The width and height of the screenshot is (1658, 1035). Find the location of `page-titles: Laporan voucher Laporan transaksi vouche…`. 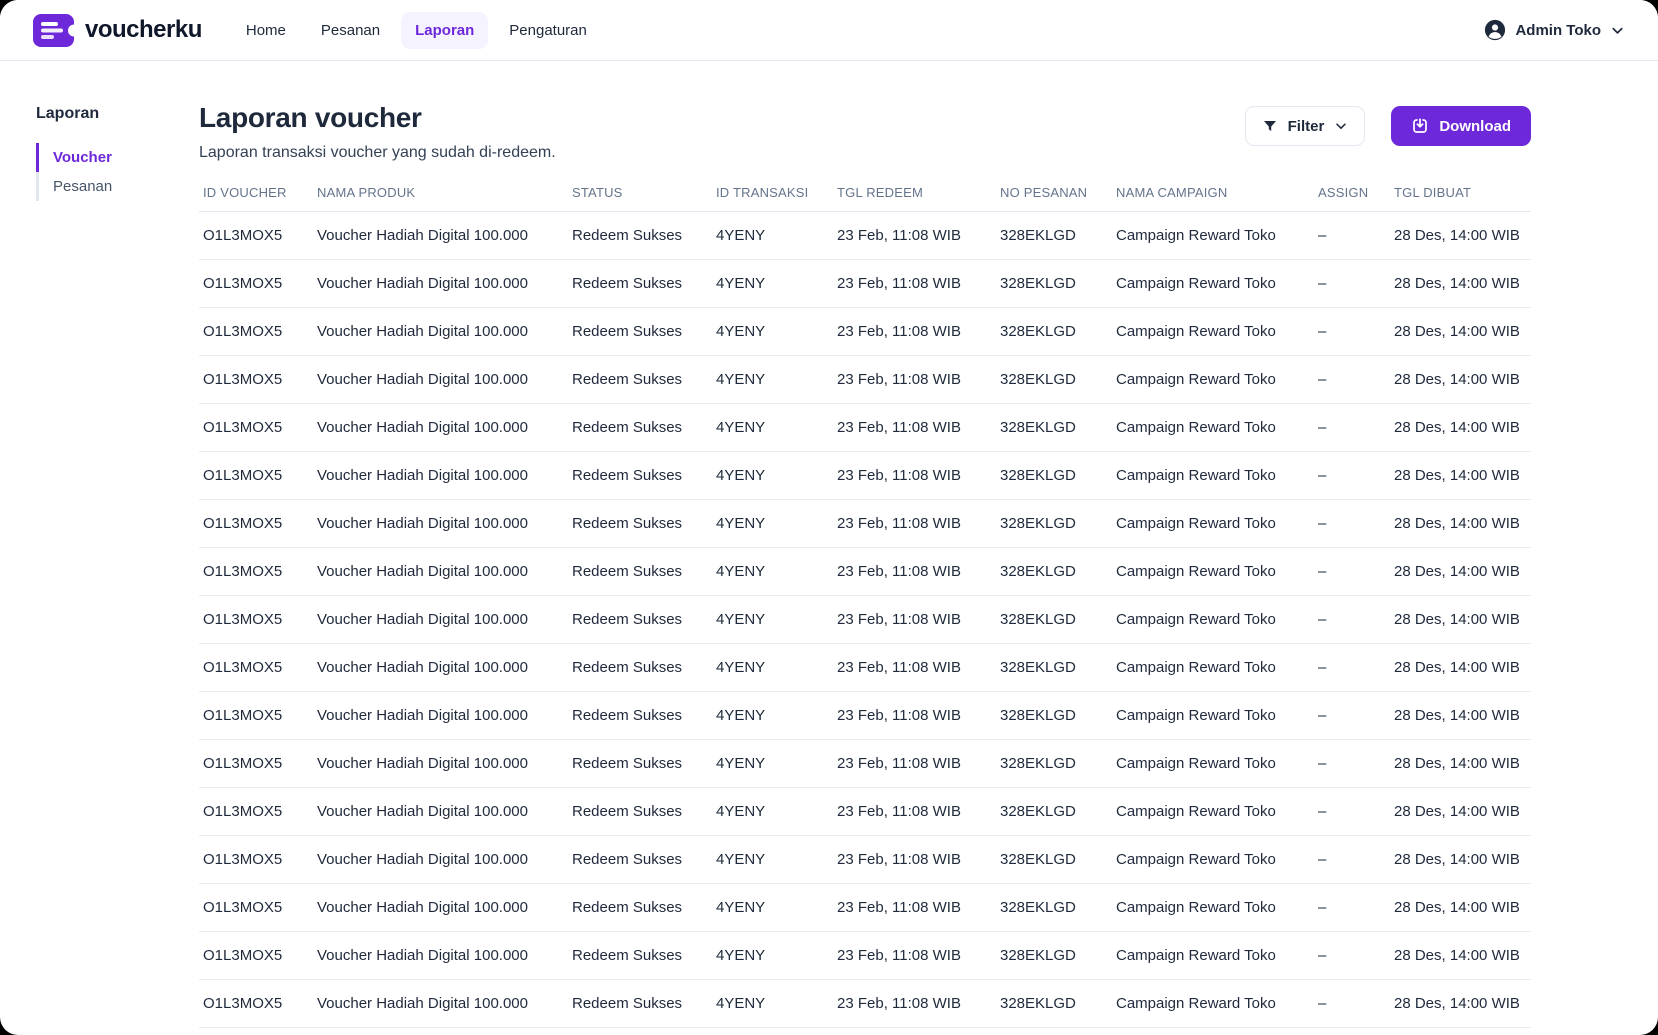

page-titles: Laporan voucher Laporan transaksi vouche… is located at coordinates (722, 133).